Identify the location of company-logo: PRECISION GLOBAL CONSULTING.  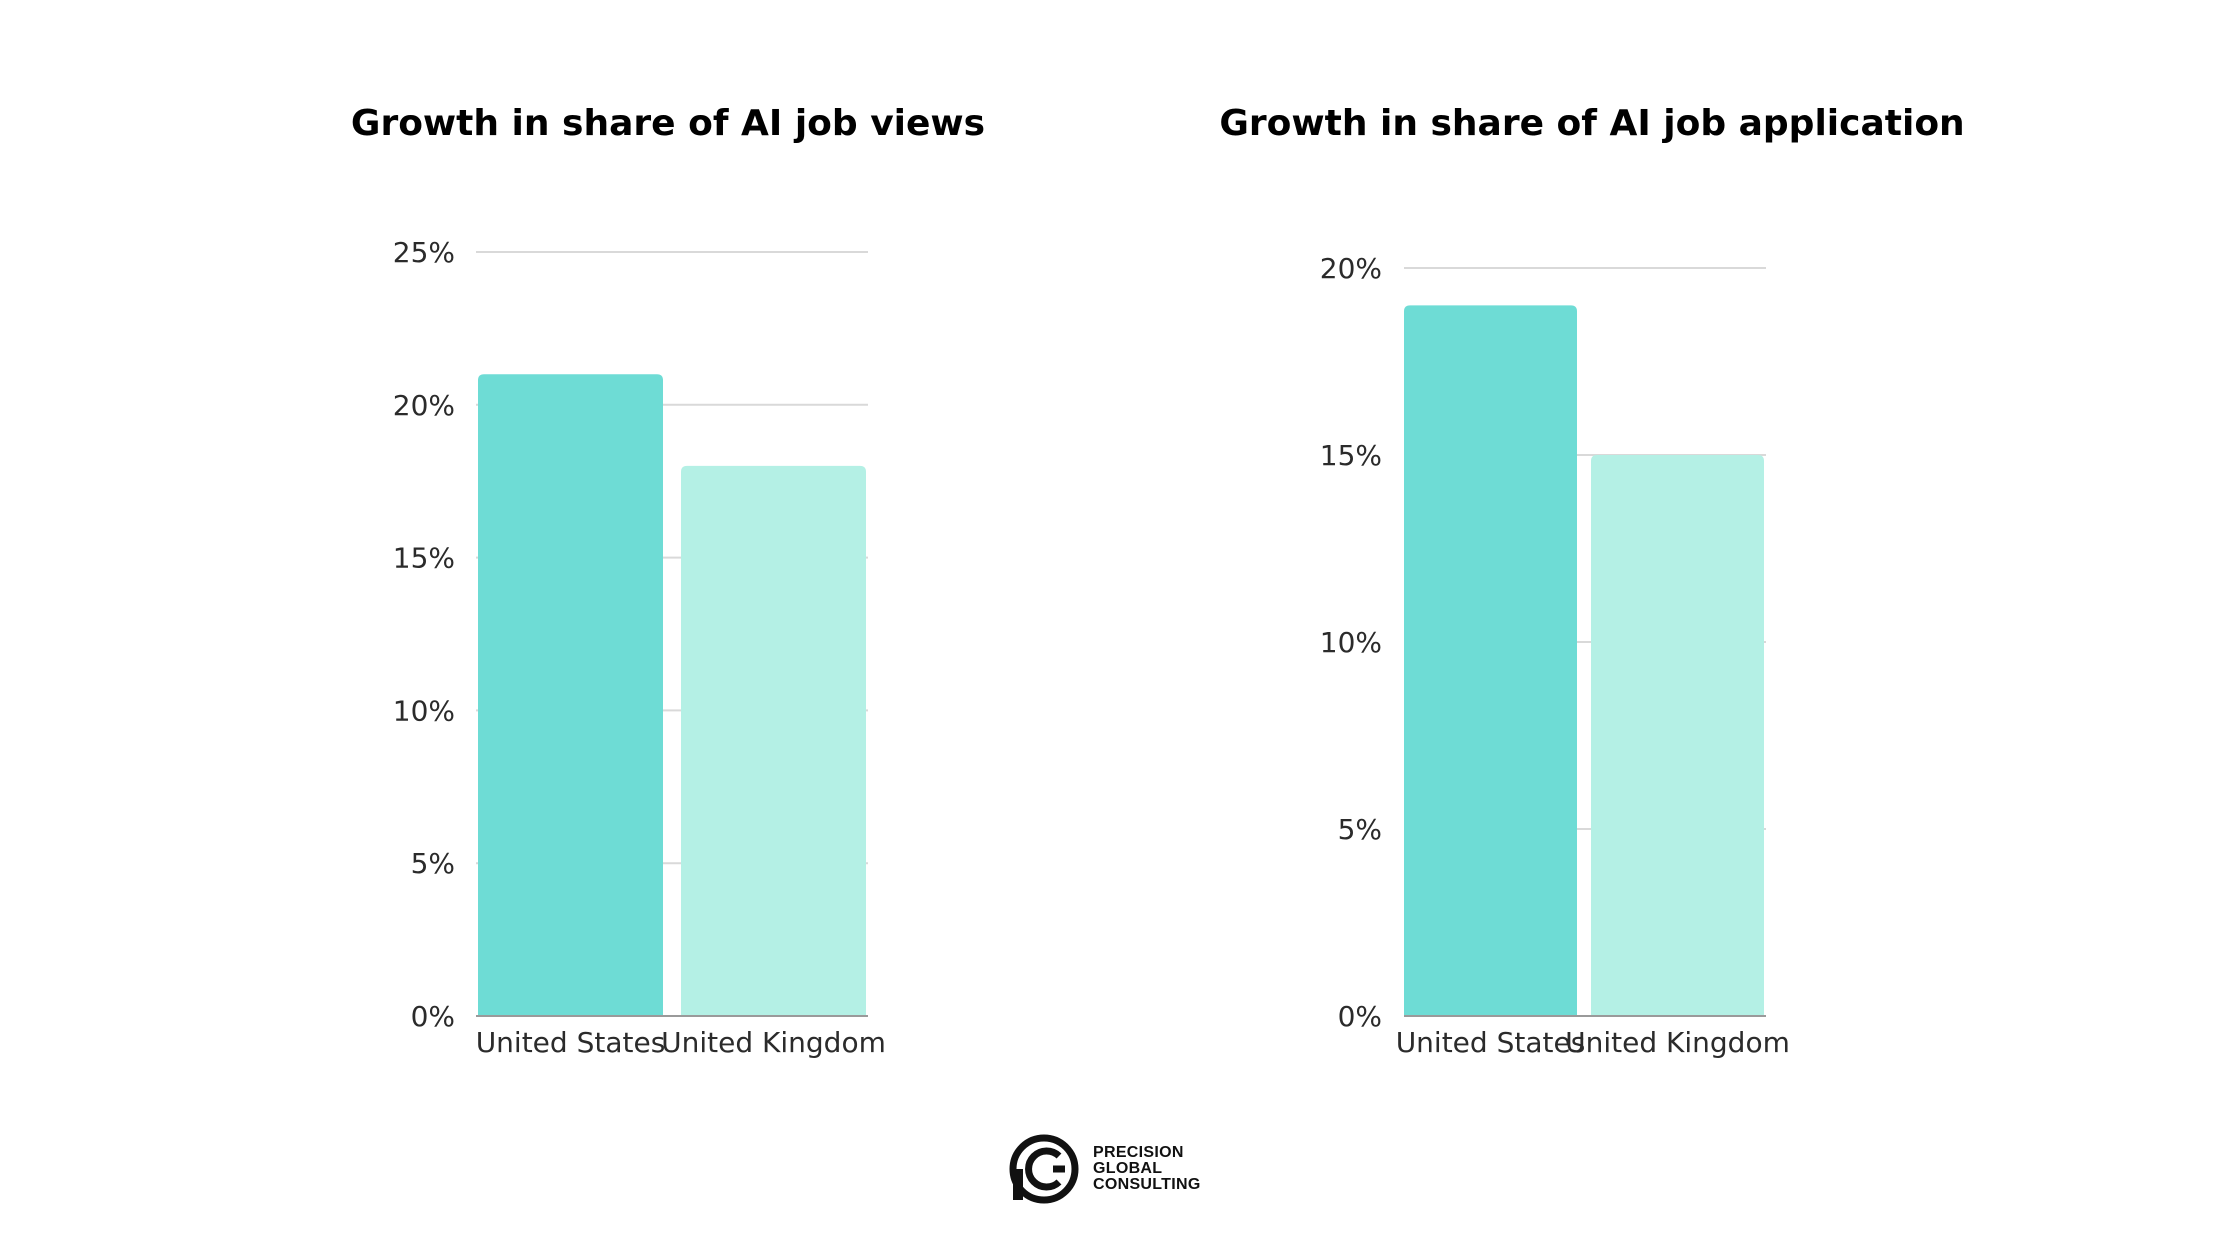
(1105, 1169).